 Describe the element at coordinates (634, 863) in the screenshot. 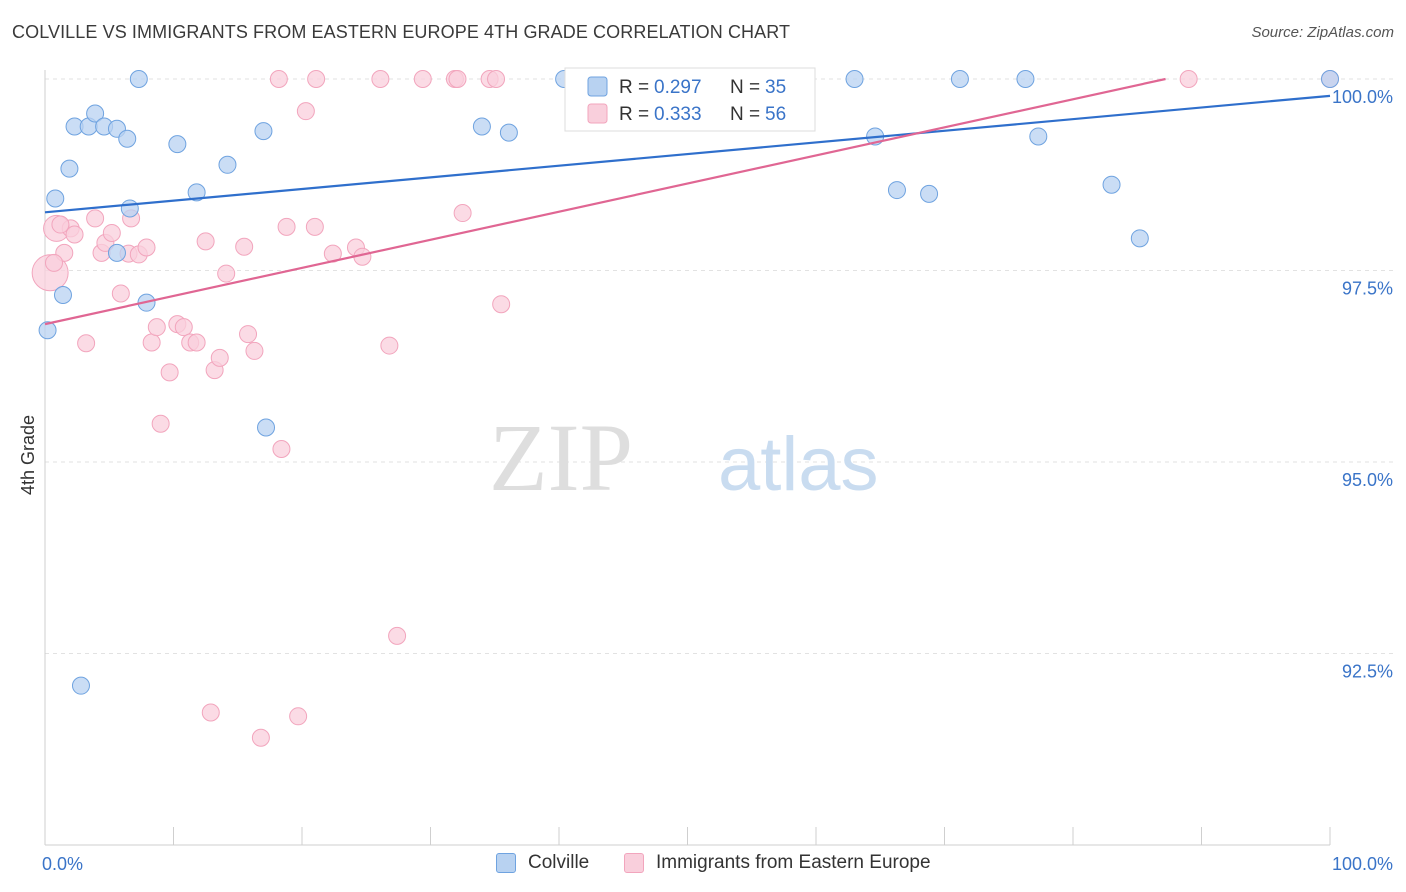

I see `legend-swatch-immigrants-bottom` at that location.